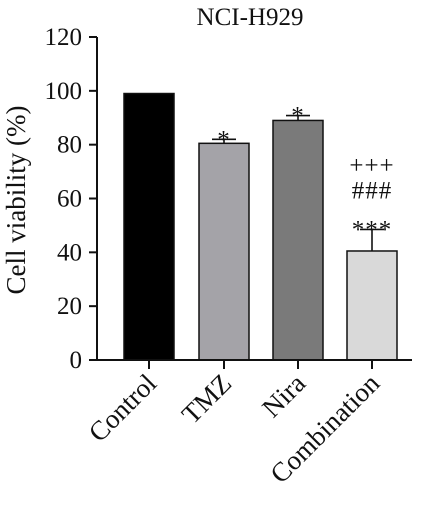  Describe the element at coordinates (372, 190) in the screenshot. I see `significance-label: ###` at that location.